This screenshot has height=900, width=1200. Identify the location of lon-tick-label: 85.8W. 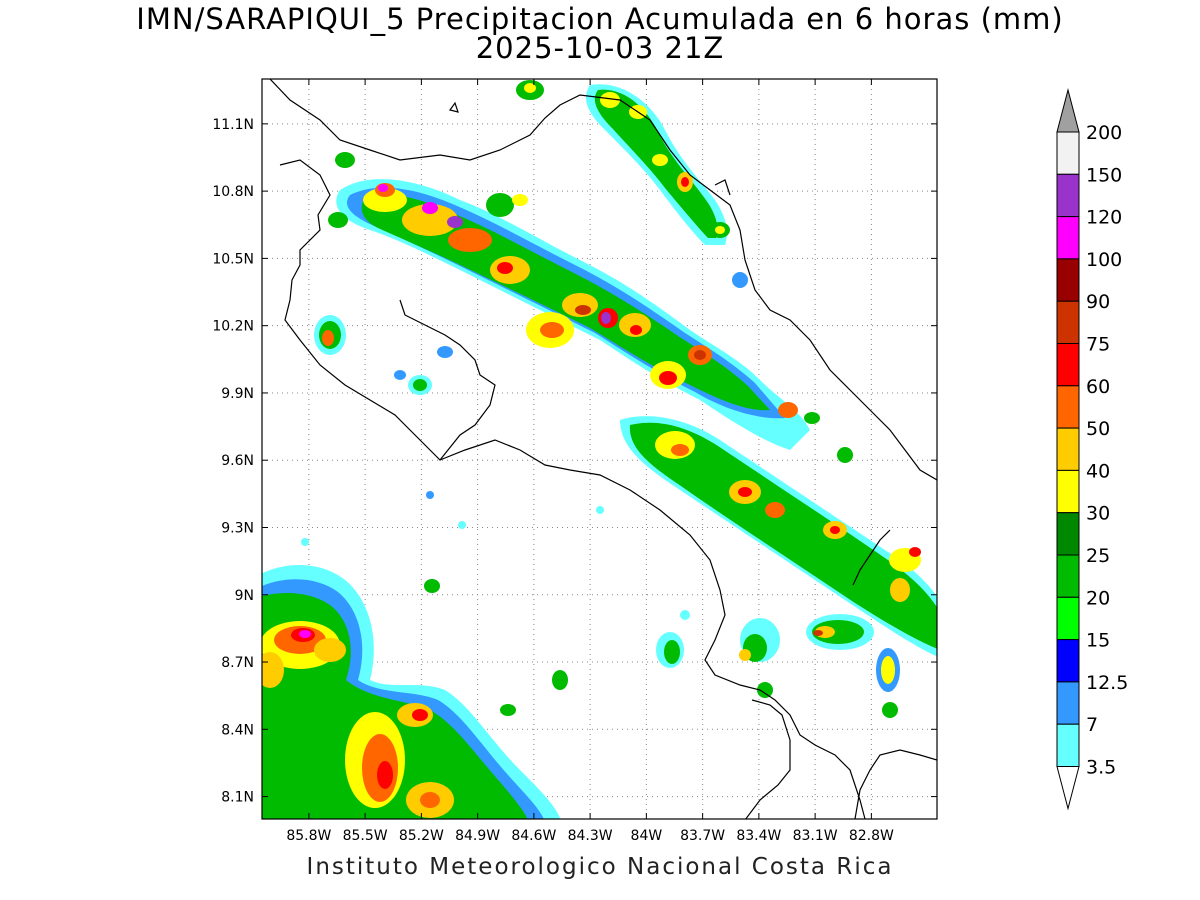
(308, 836).